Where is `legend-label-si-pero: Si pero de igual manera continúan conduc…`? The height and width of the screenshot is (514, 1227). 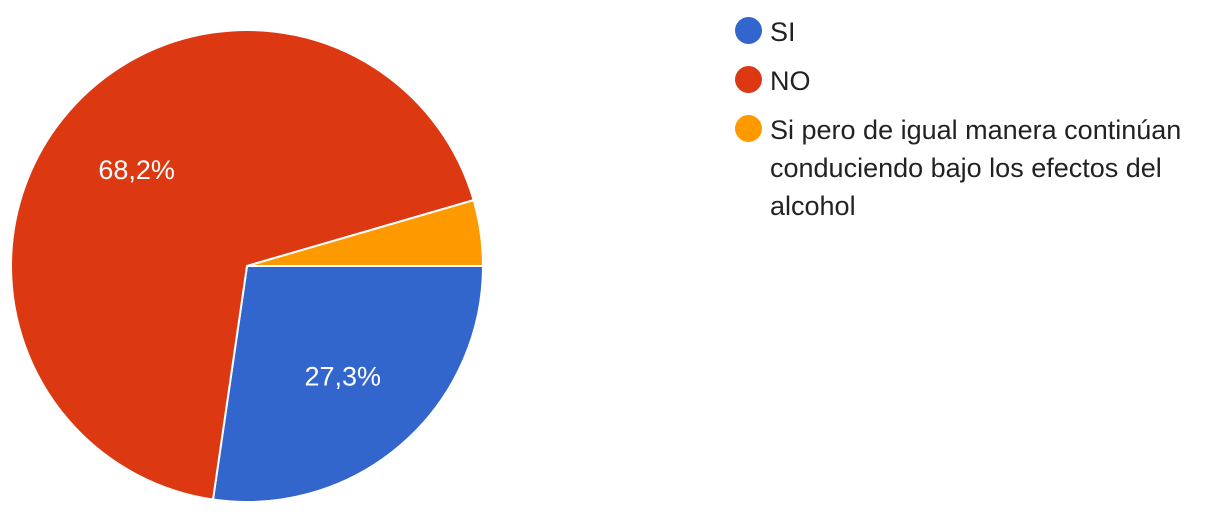
legend-label-si-pero: Si pero de igual manera continúan conduc… is located at coordinates (976, 168).